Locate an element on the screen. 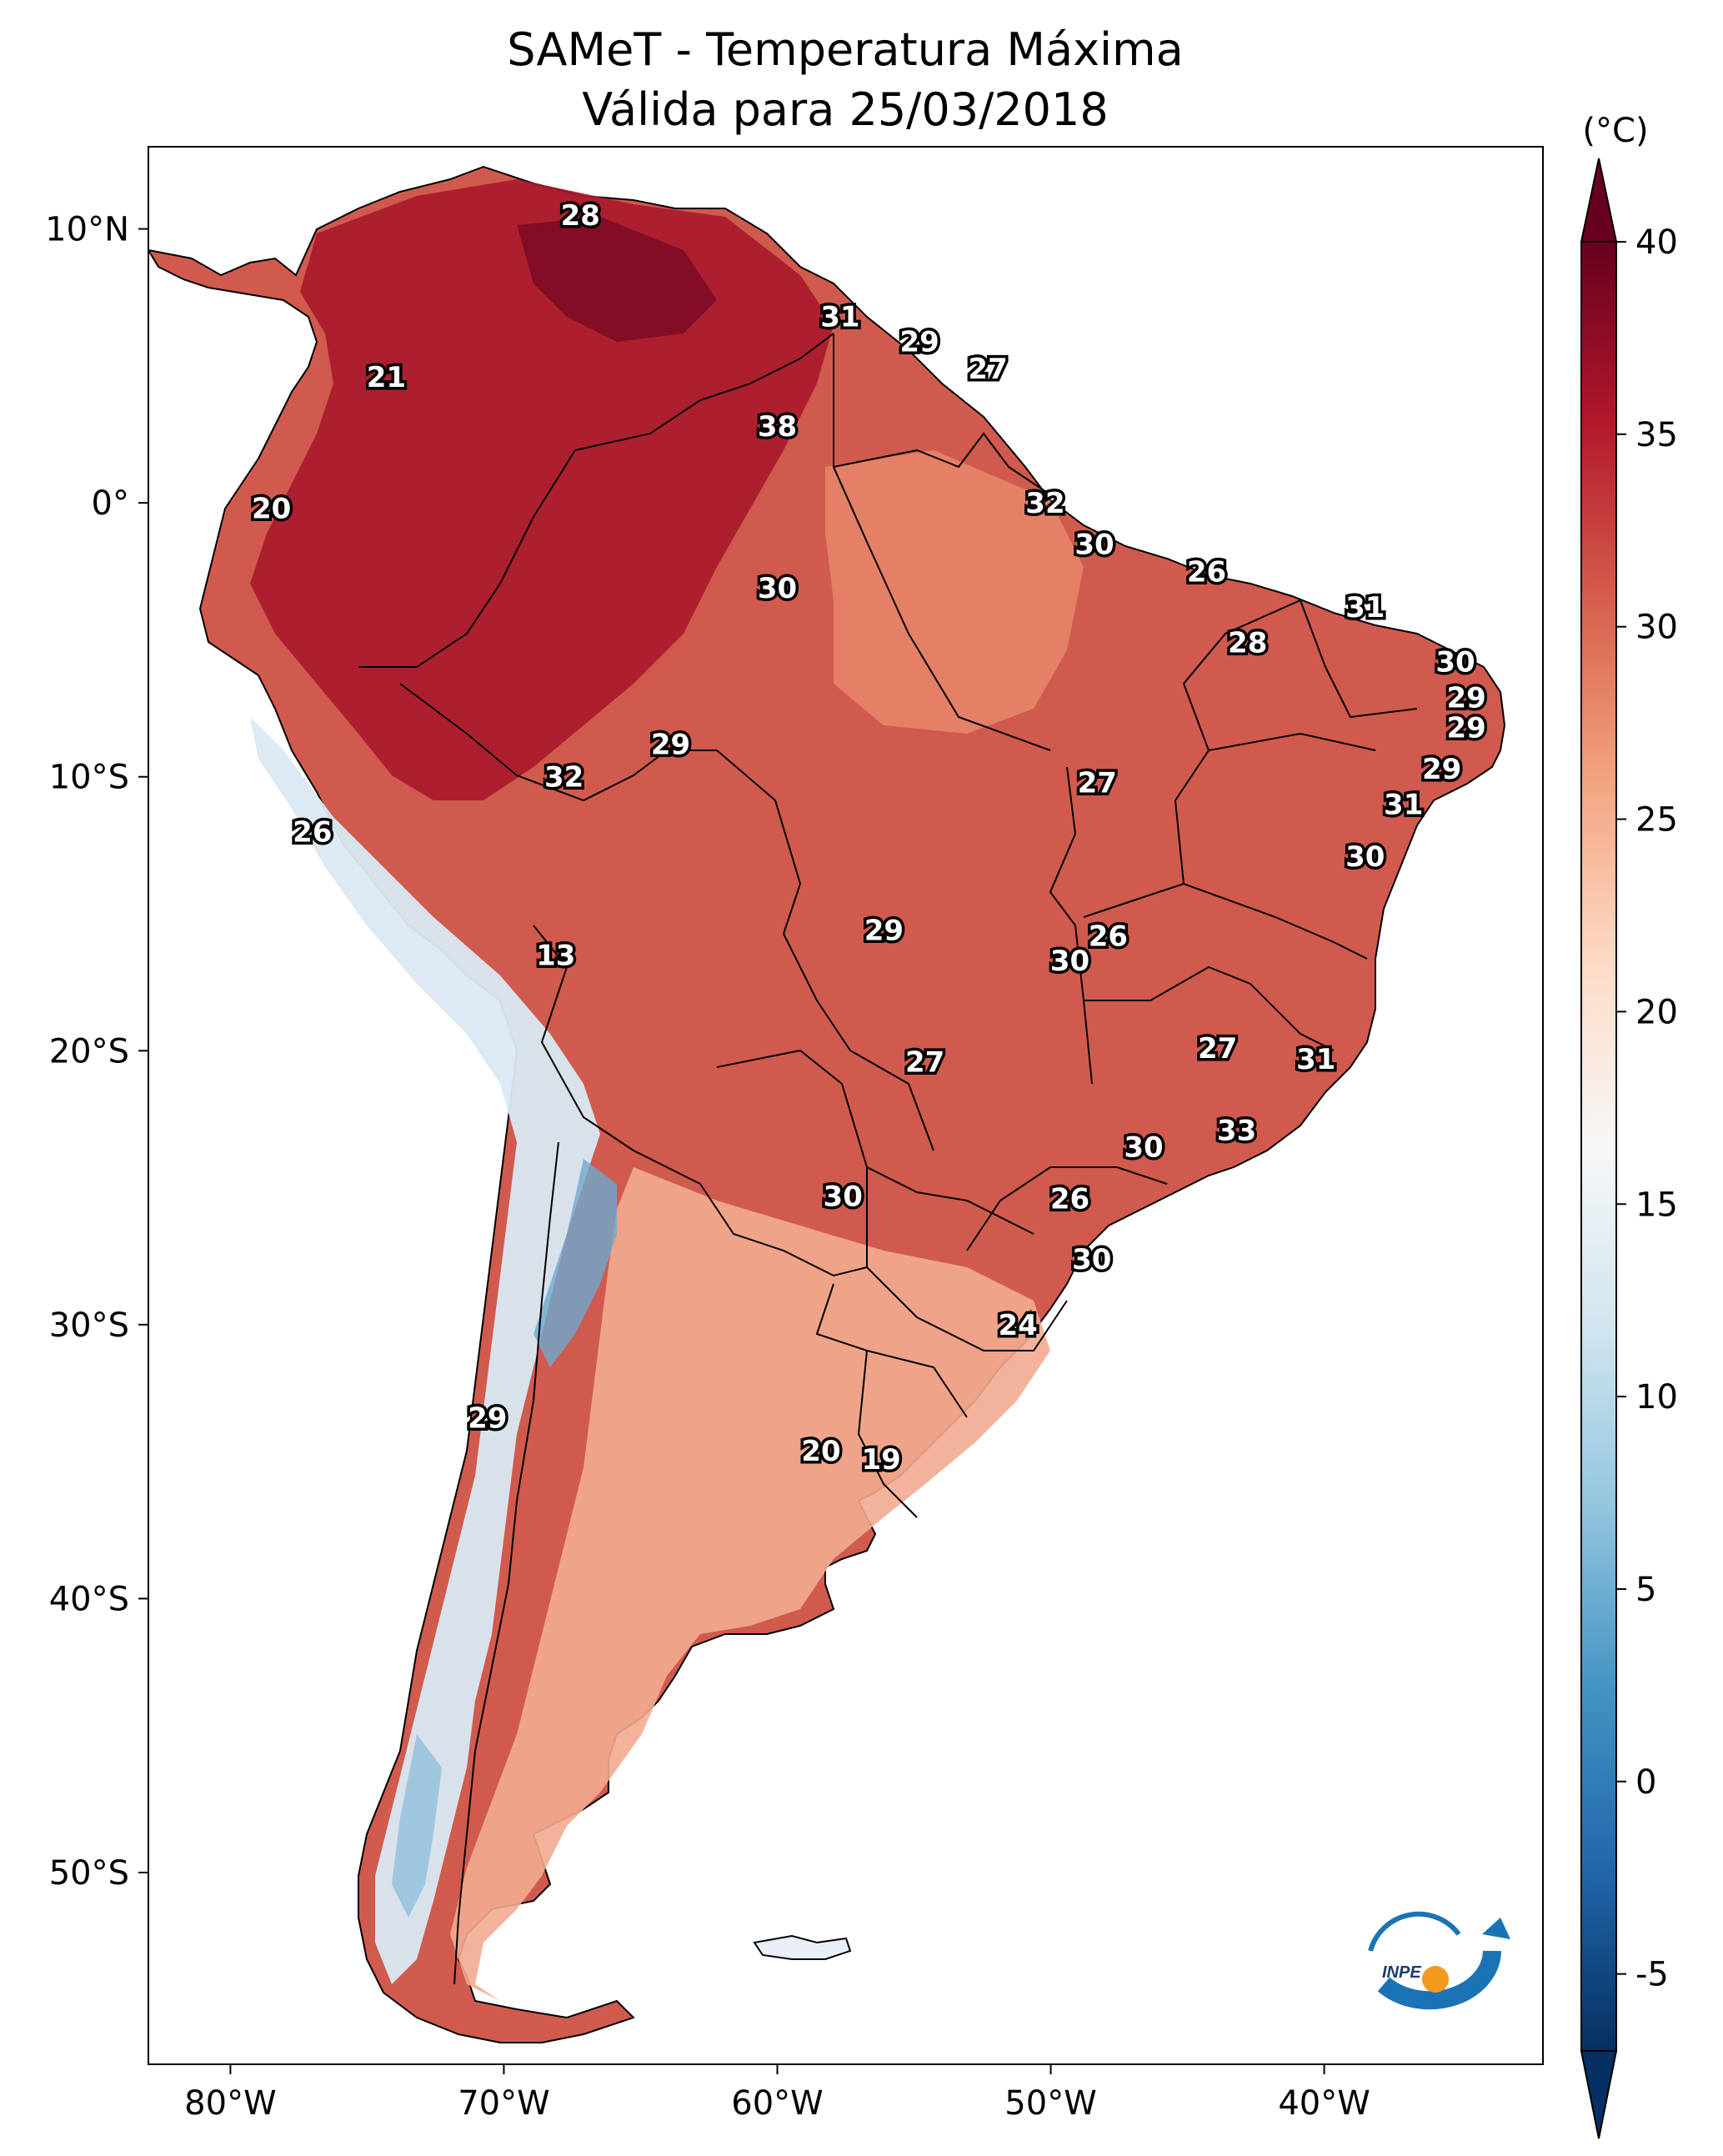 This screenshot has height=2156, width=1723. inpe-logo: INPE is located at coordinates (1439, 1961).